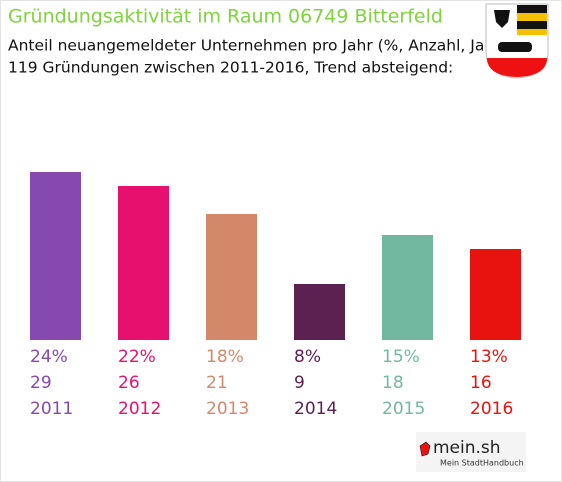 This screenshot has width=562, height=482. What do you see at coordinates (299, 383) in the screenshot?
I see `count-label: 9` at bounding box center [299, 383].